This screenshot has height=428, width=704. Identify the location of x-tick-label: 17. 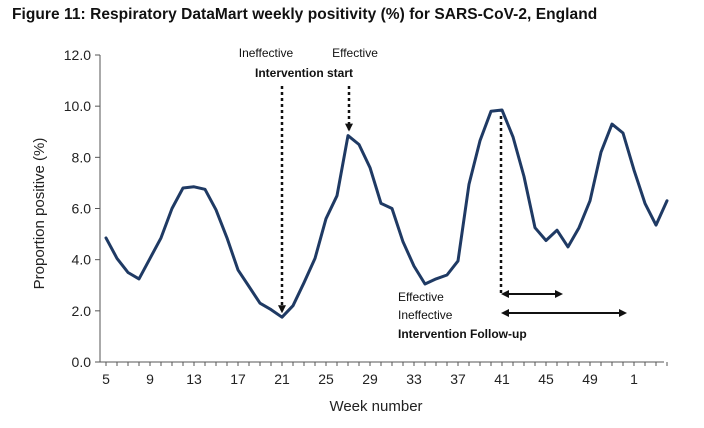
(238, 379).